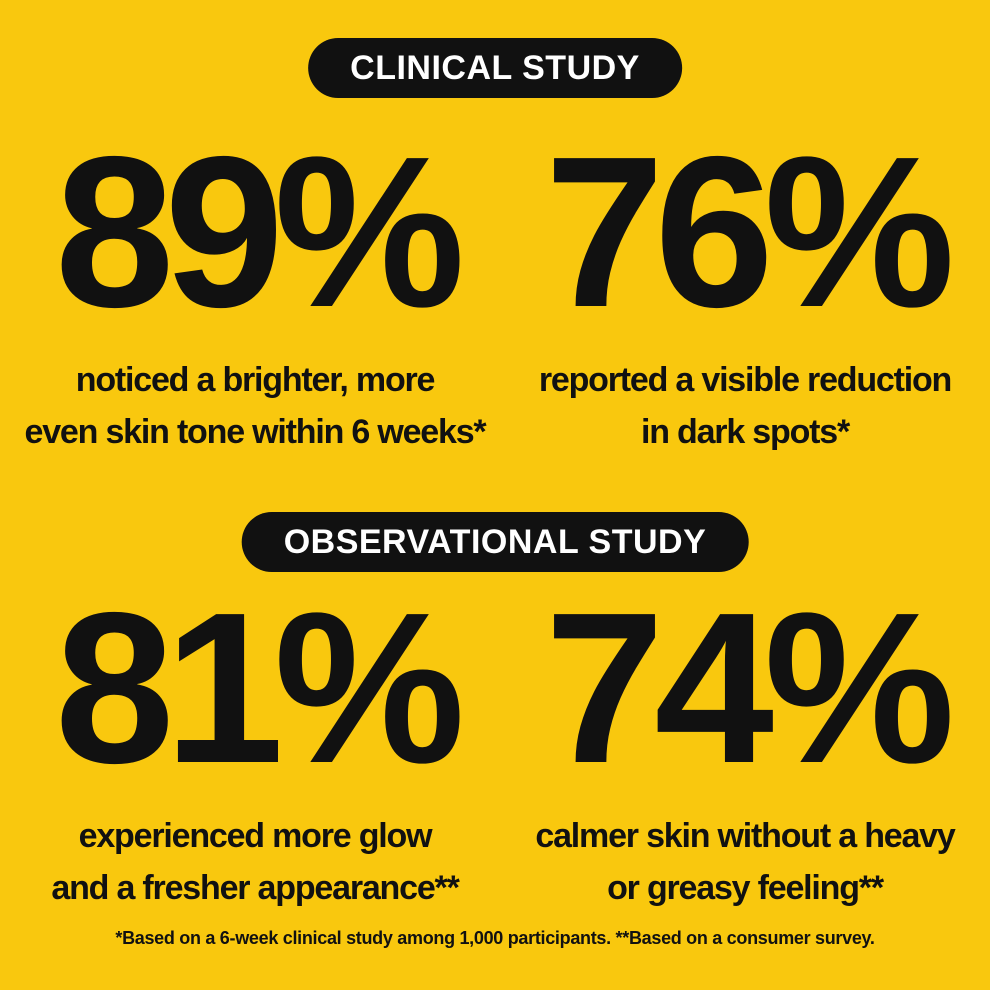 This screenshot has width=990, height=990. What do you see at coordinates (745, 888) in the screenshot?
I see `caption-line: or greasy feeling**` at bounding box center [745, 888].